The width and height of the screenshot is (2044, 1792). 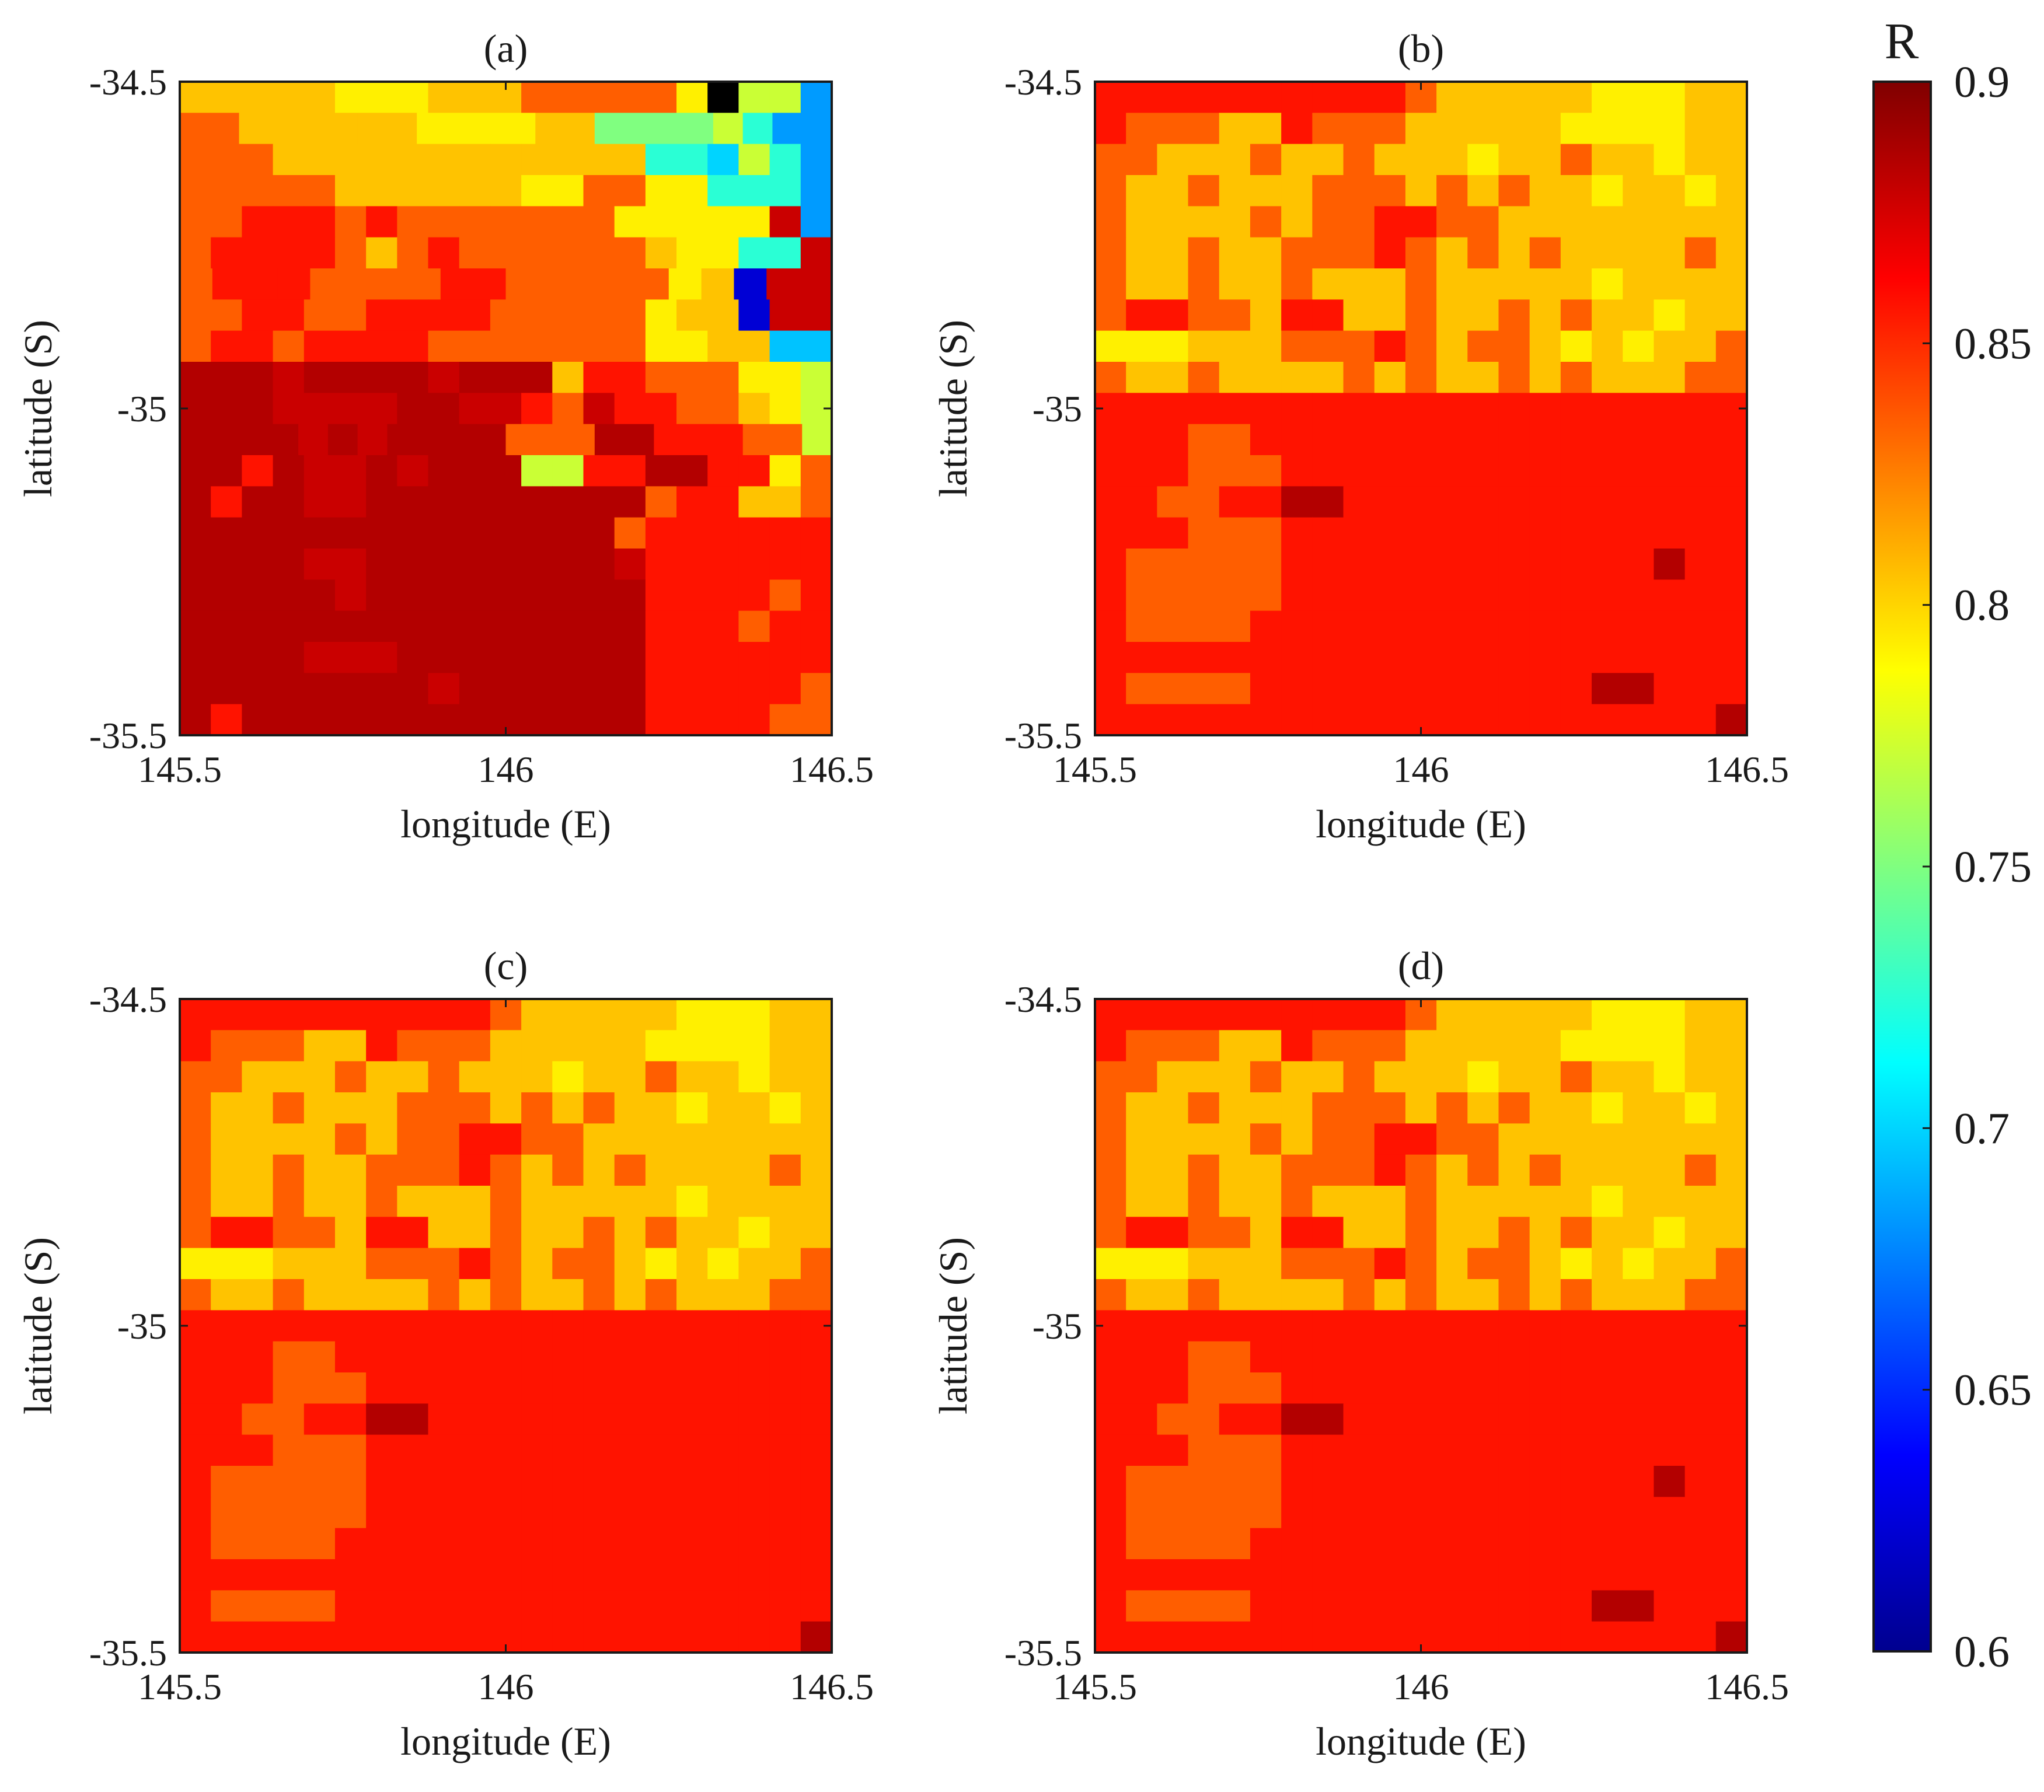 What do you see at coordinates (1982, 1651) in the screenshot?
I see `colorbar-tick-label: 0.6` at bounding box center [1982, 1651].